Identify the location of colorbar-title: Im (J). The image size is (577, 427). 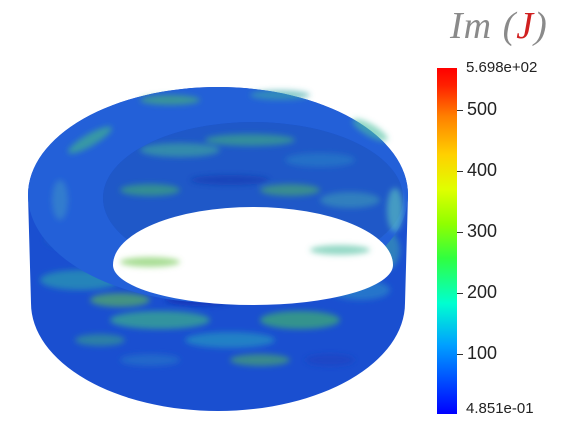
(512, 26).